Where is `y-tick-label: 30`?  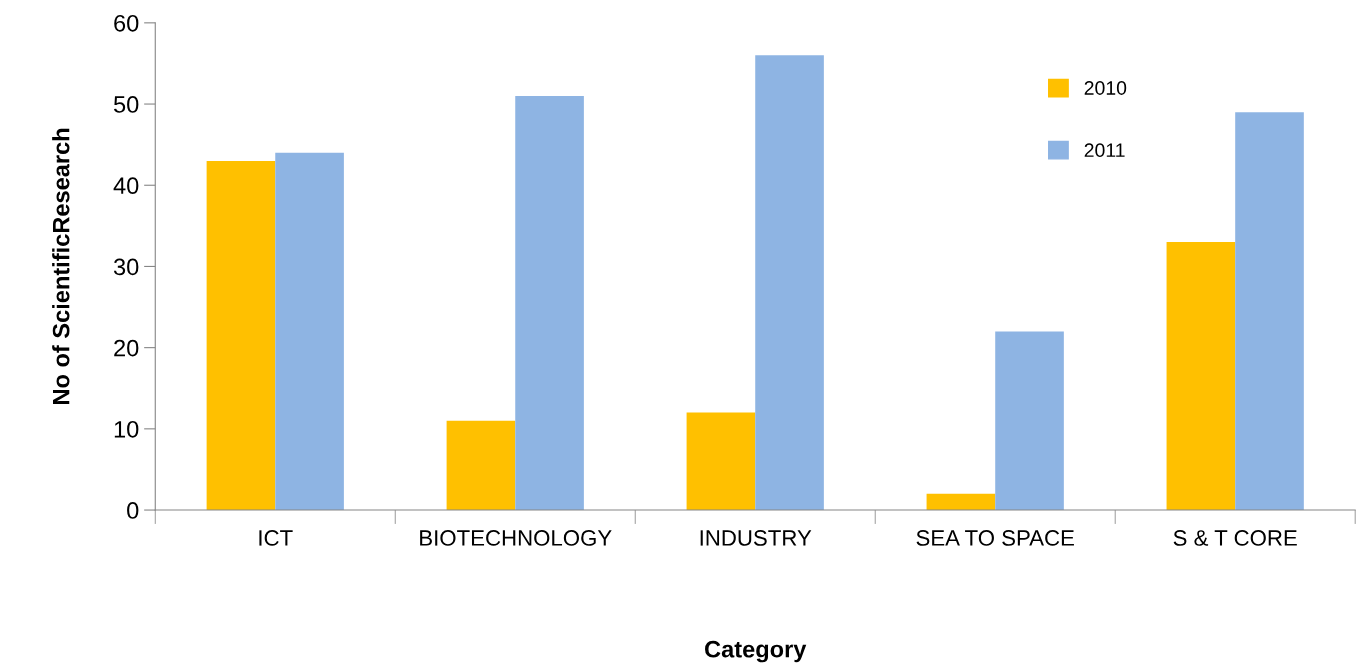 y-tick-label: 30 is located at coordinates (126, 267).